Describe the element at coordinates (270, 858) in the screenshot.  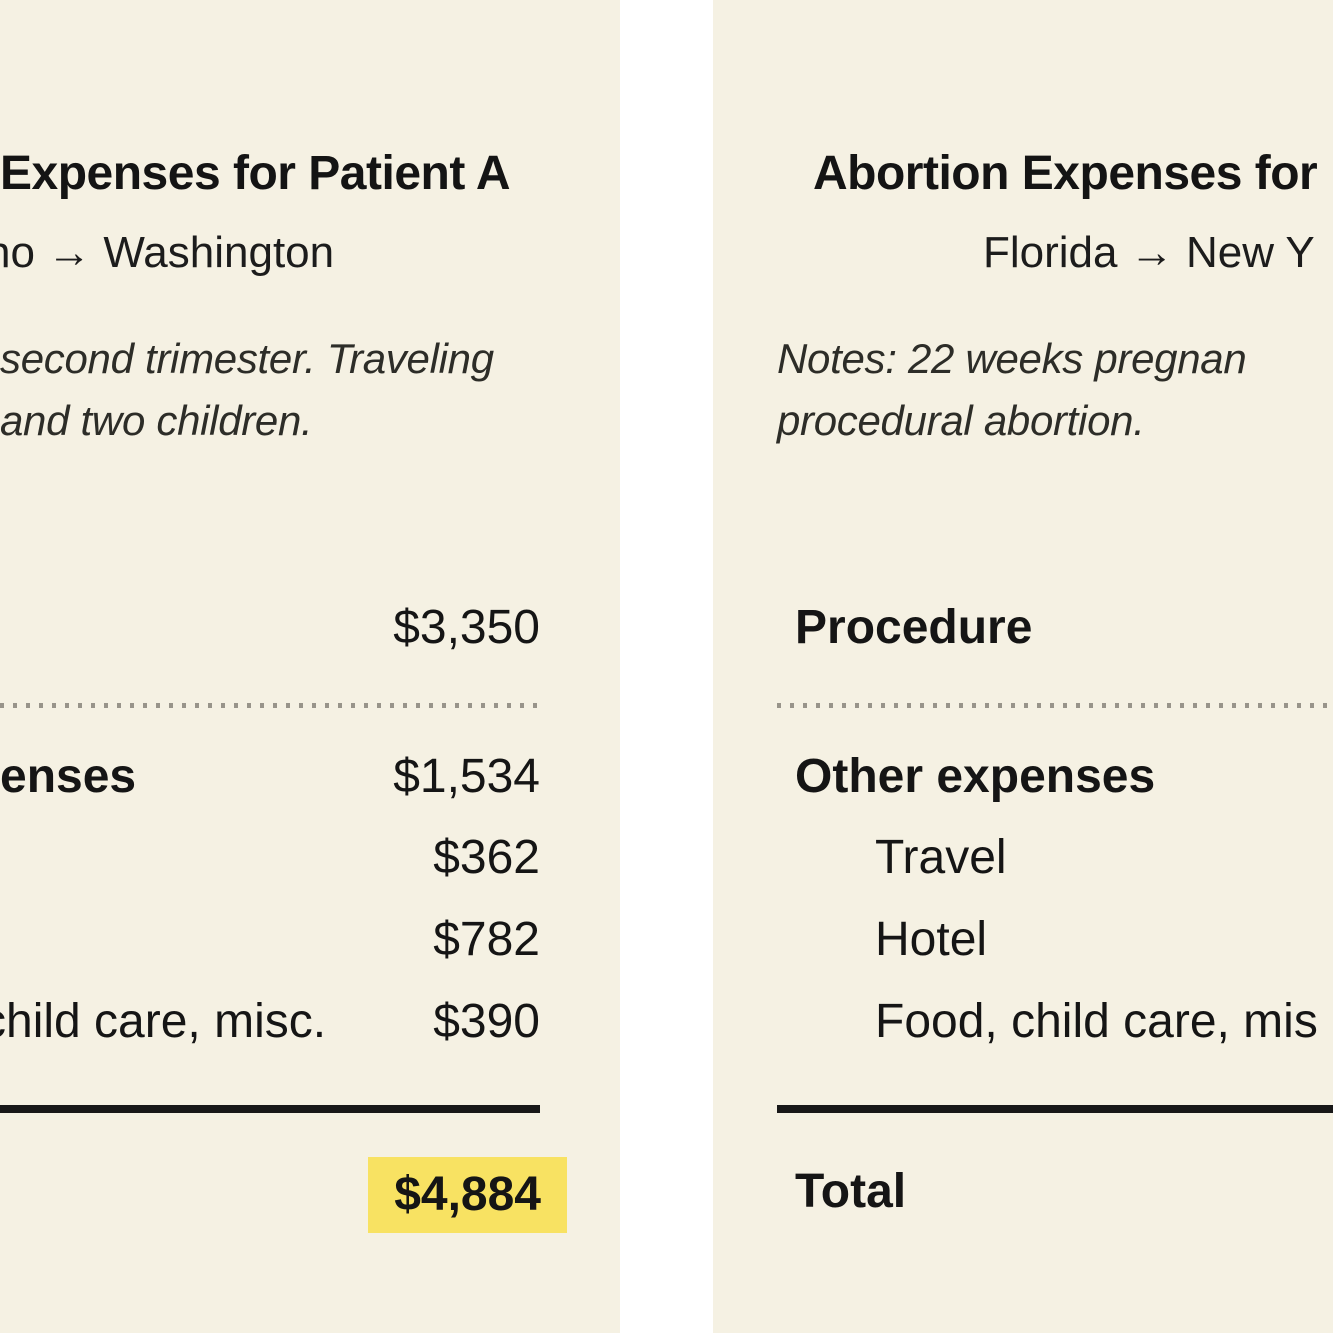
I see `expense-row: $362` at that location.